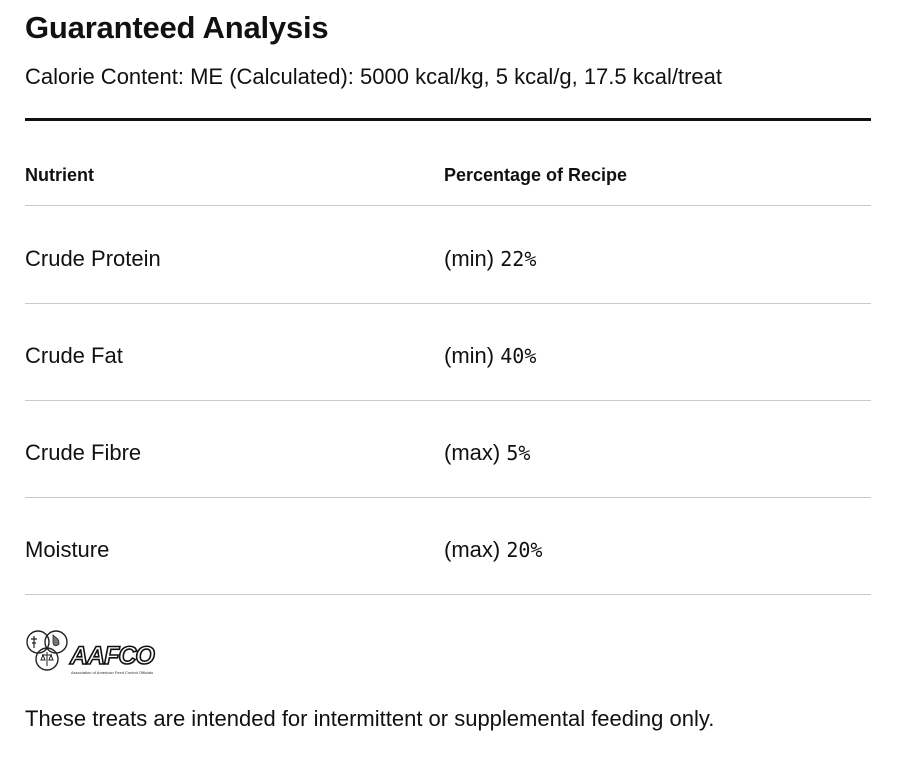  I want to click on column-header-nutrient: Nutrient, so click(59, 175).